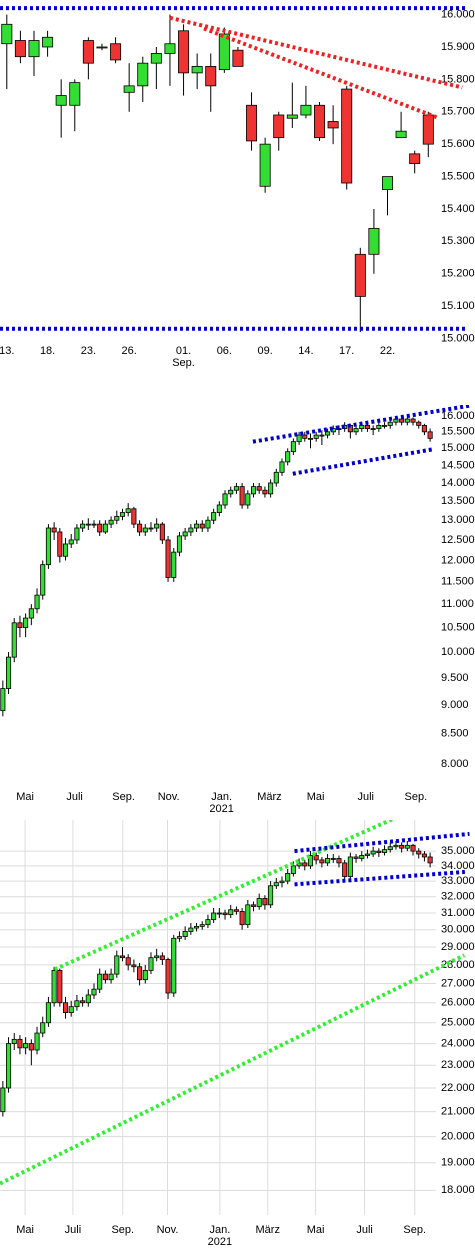 The width and height of the screenshot is (475, 1250). What do you see at coordinates (457, 604) in the screenshot?
I see `y-tick-label: 11.000` at bounding box center [457, 604].